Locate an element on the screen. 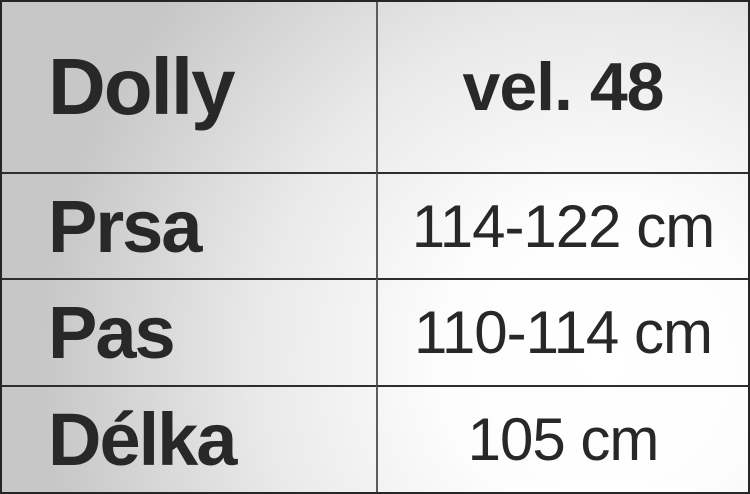 Image resolution: width=750 pixels, height=494 pixels. table-row-length-value-cell: 105 cm is located at coordinates (562, 438).